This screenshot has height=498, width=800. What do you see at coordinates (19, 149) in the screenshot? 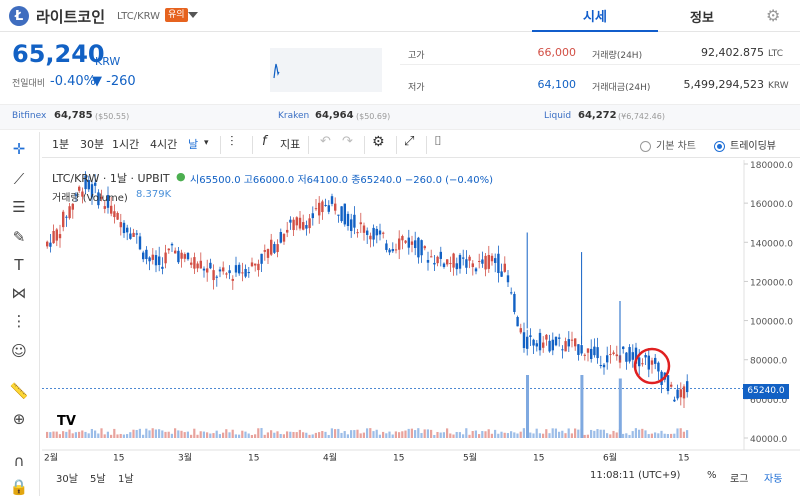
I see `crosshair-icon: ✛` at bounding box center [19, 149].